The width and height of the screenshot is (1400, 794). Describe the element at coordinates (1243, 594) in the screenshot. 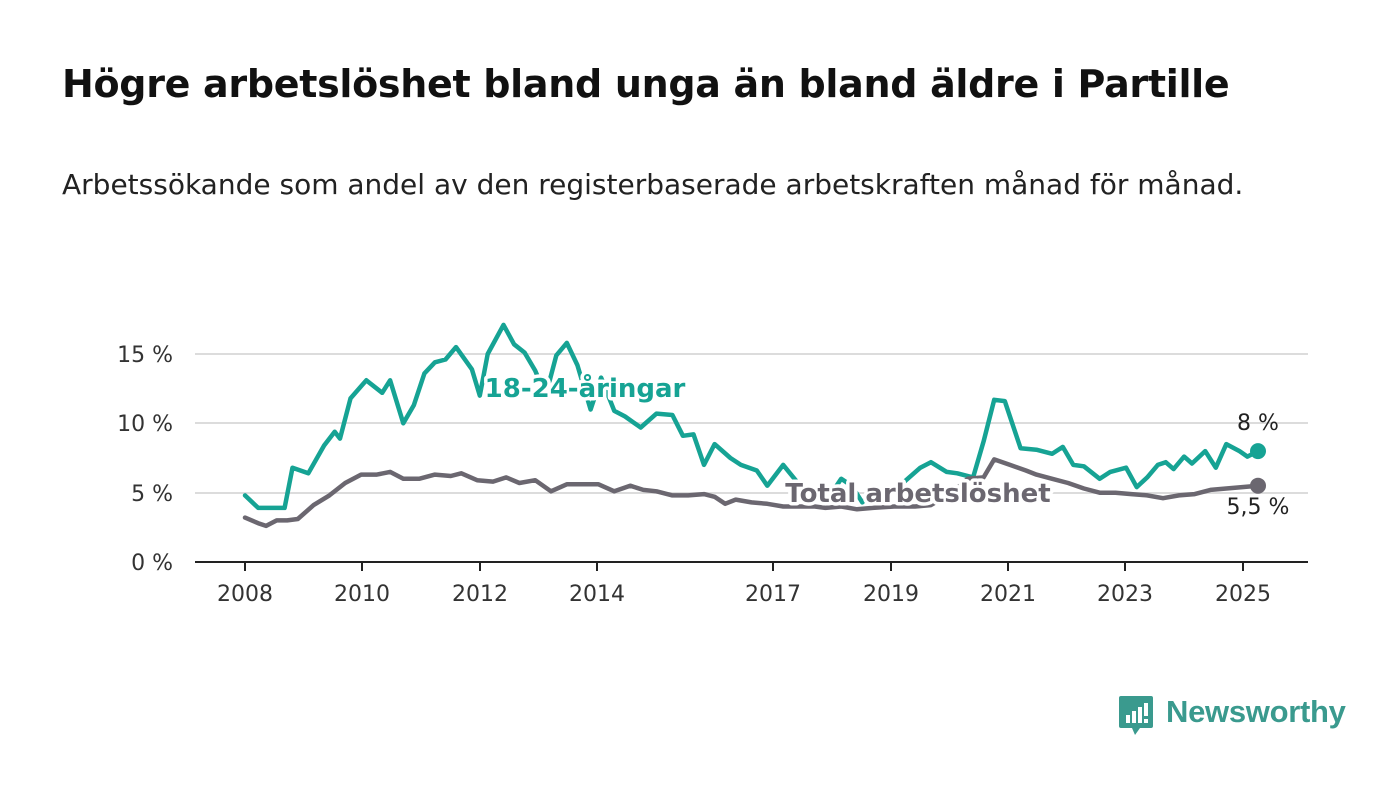

I see `x-tick-label-2025: 2025` at that location.